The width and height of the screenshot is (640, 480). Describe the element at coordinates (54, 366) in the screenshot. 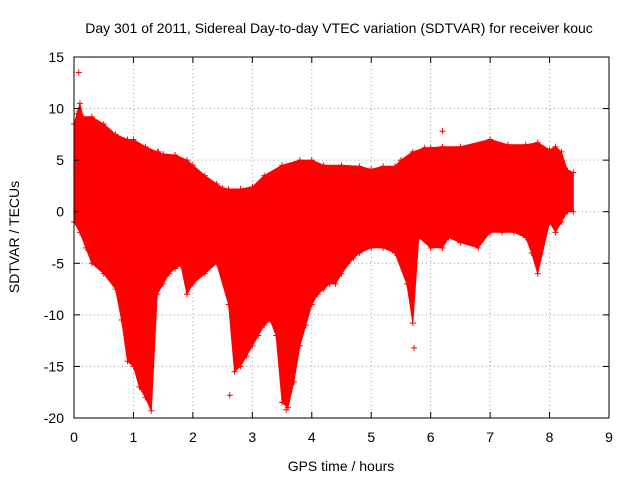

I see `y-tick-label: -15` at that location.